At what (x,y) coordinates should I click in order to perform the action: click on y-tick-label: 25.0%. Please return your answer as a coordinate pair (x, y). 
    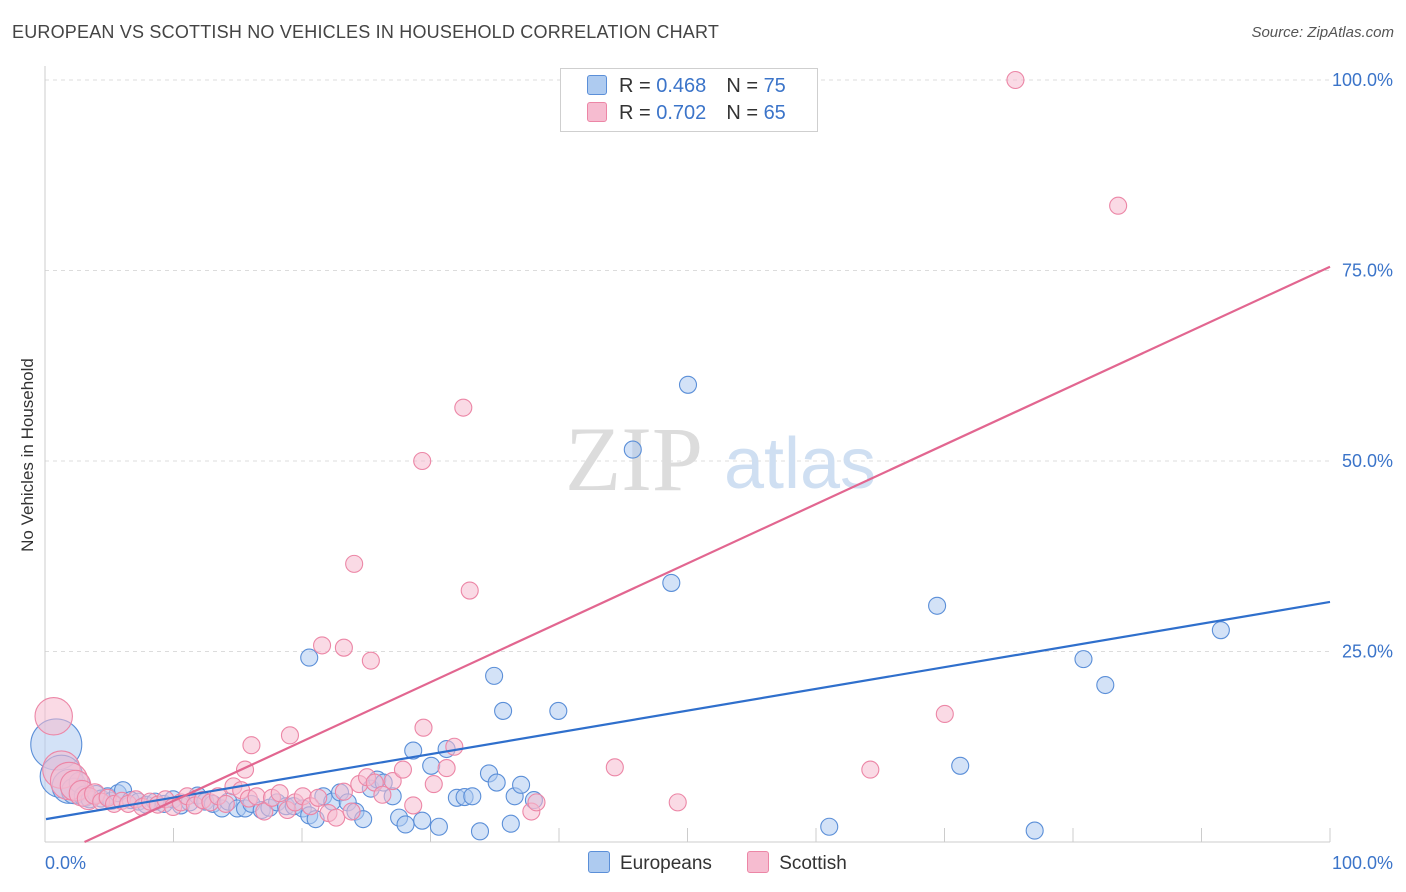
    Looking at the image, I should click on (1367, 652).